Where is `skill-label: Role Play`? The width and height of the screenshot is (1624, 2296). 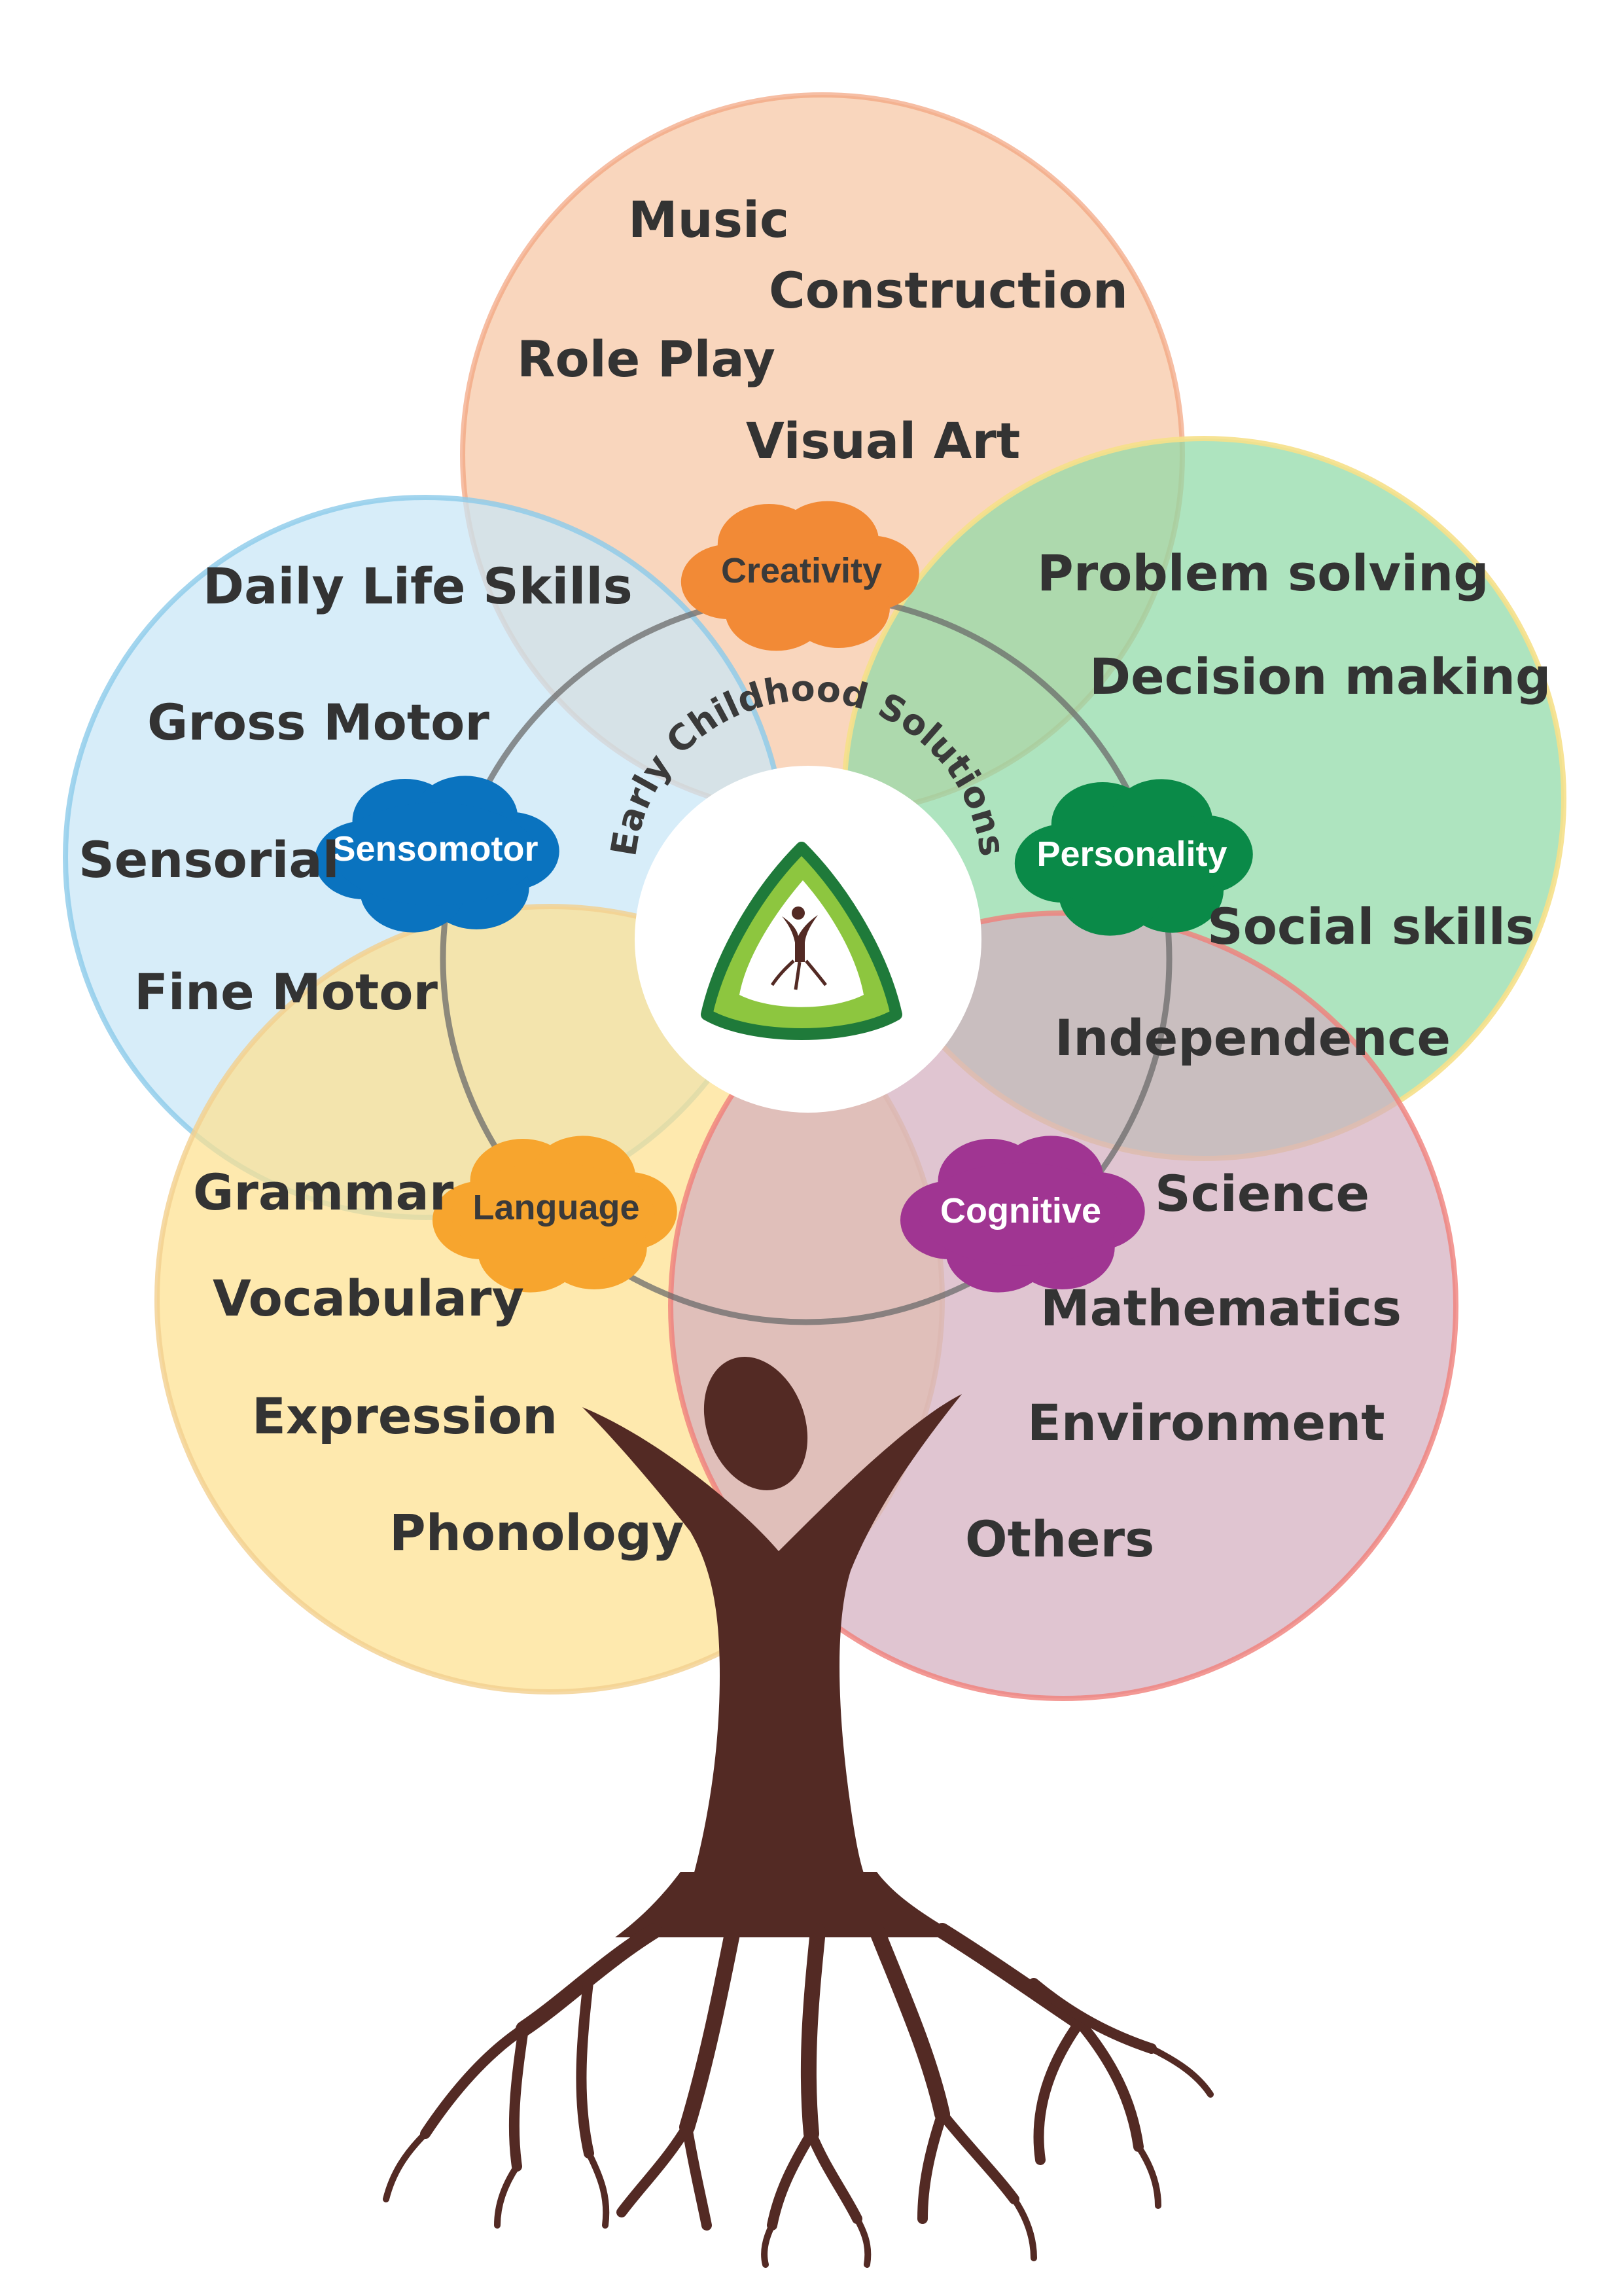 skill-label: Role Play is located at coordinates (646, 359).